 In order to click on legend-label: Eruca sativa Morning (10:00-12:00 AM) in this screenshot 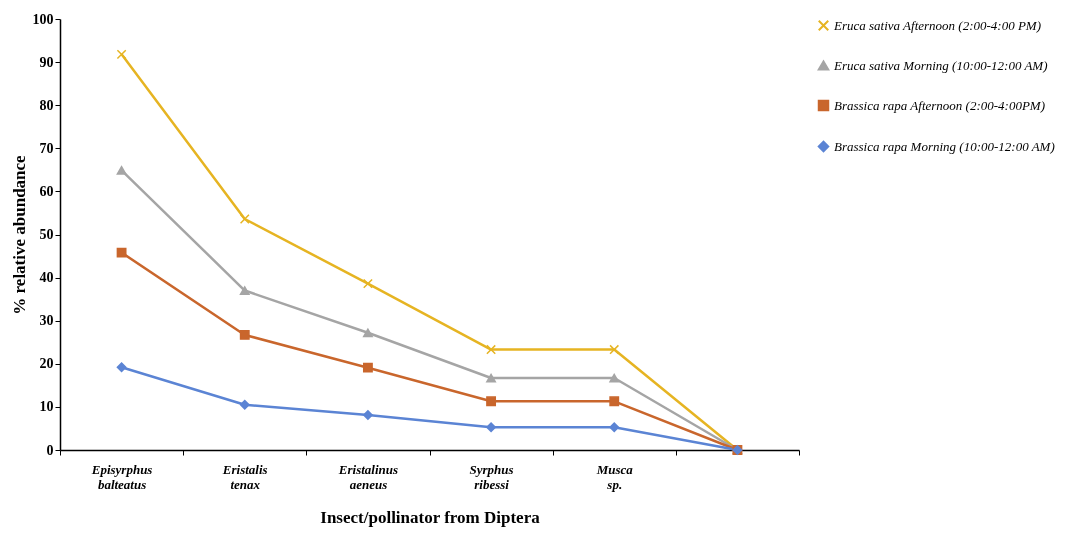, I will do `click(940, 65)`.